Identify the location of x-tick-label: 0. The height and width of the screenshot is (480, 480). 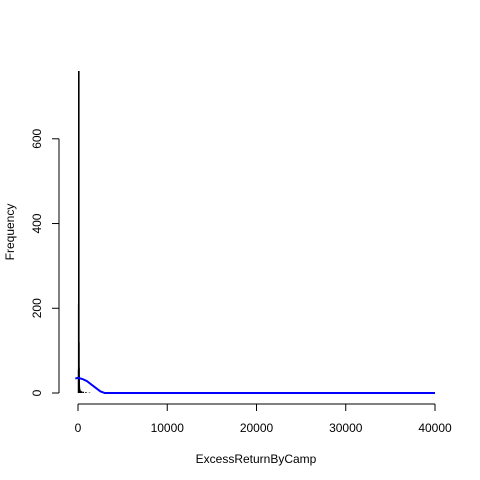
(78, 428).